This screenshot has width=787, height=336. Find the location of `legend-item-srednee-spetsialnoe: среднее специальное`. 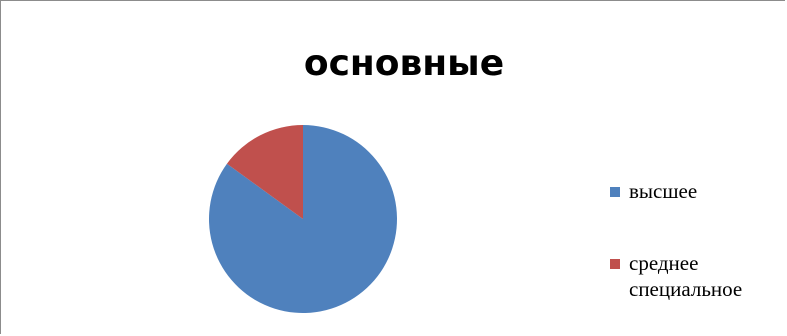

legend-item-srednee-spetsialnoe: среднее специальное is located at coordinates (676, 276).